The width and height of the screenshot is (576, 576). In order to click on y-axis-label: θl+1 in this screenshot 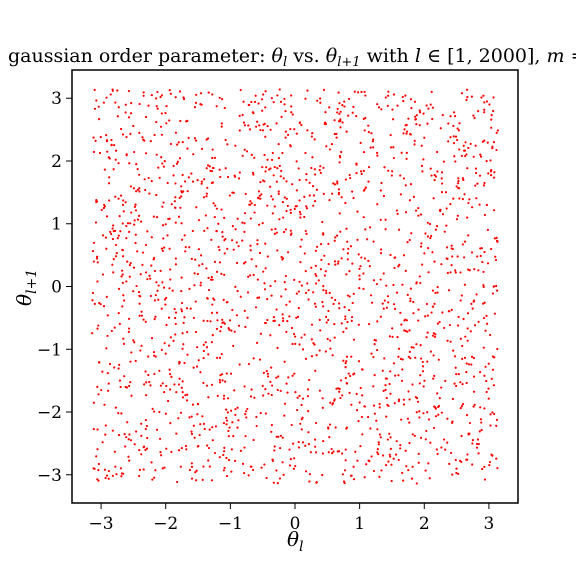, I will do `click(26, 287)`.